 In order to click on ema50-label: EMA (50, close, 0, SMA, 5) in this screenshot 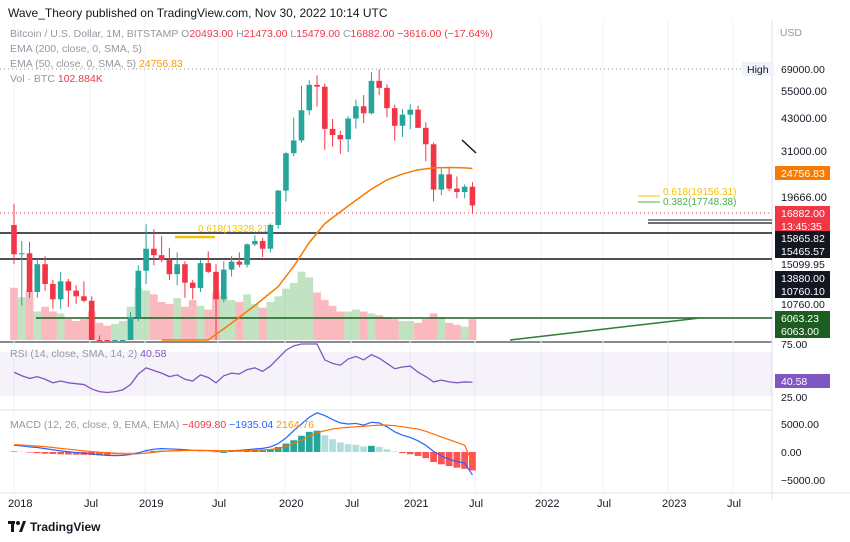, I will do `click(73, 64)`.